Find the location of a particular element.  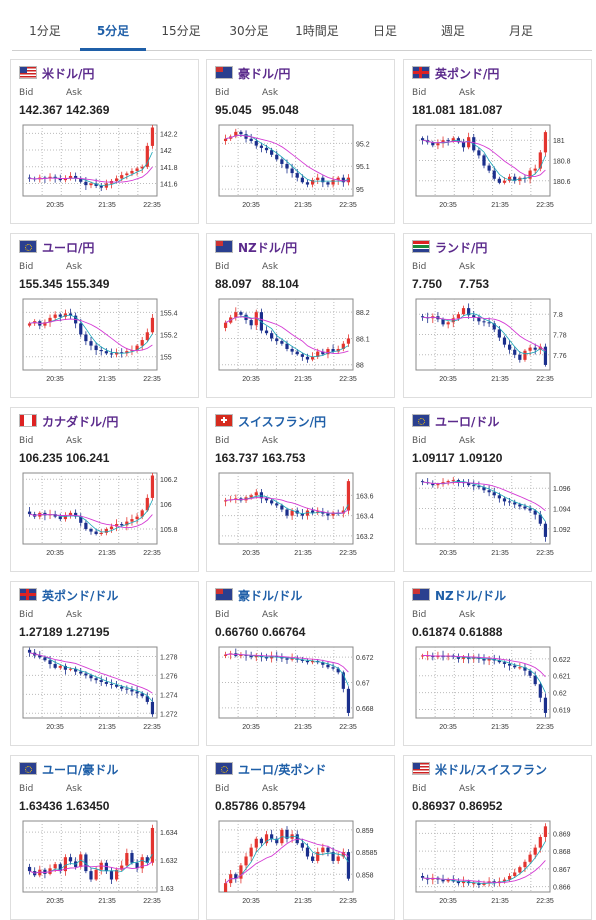

candlestick-chart: 163.6 163.4 163.2 20:35 21:35 22:35 is located at coordinates (301, 513).